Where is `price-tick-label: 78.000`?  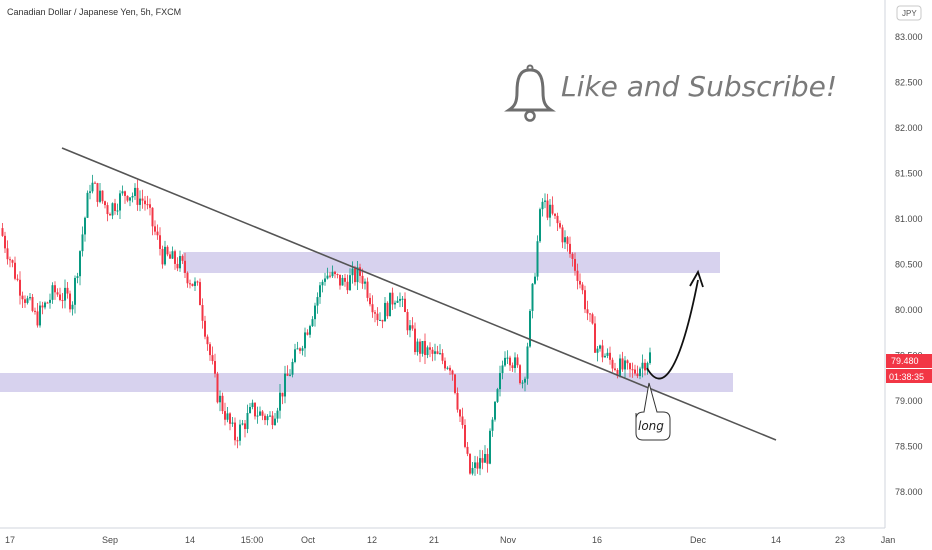 price-tick-label: 78.000 is located at coordinates (909, 492).